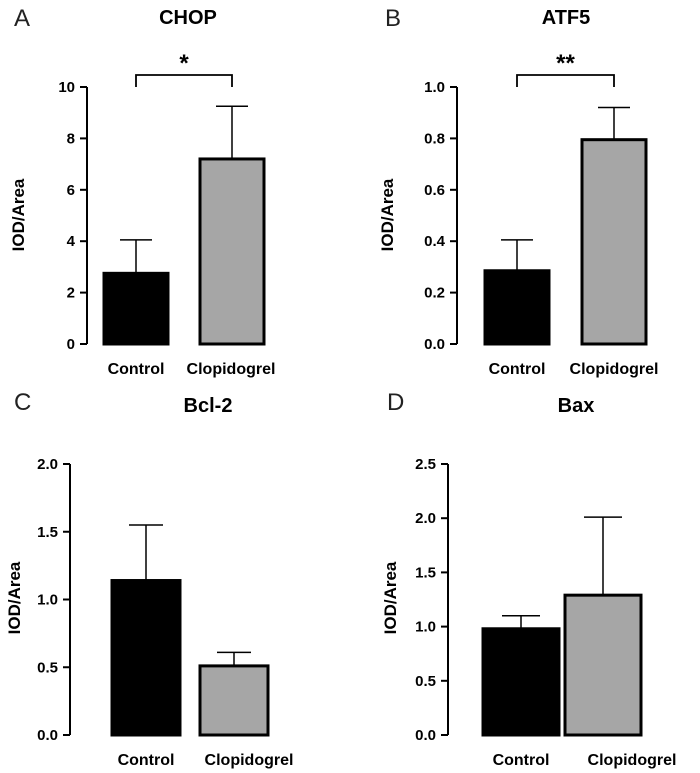 This screenshot has width=700, height=773. I want to click on plot-area: 0.0 0.5 1.0 1.5 2.0 Control Clopidogrel, so click(165, 612).